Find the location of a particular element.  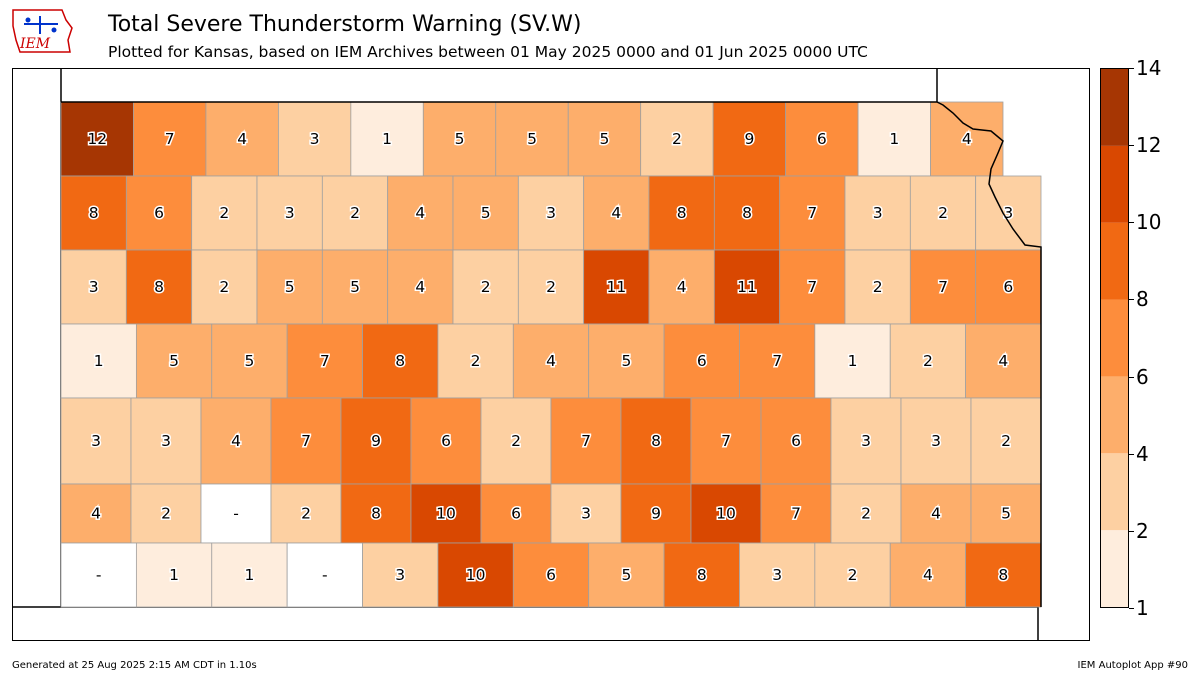

colorbar-label: 12 is located at coordinates (1149, 145).